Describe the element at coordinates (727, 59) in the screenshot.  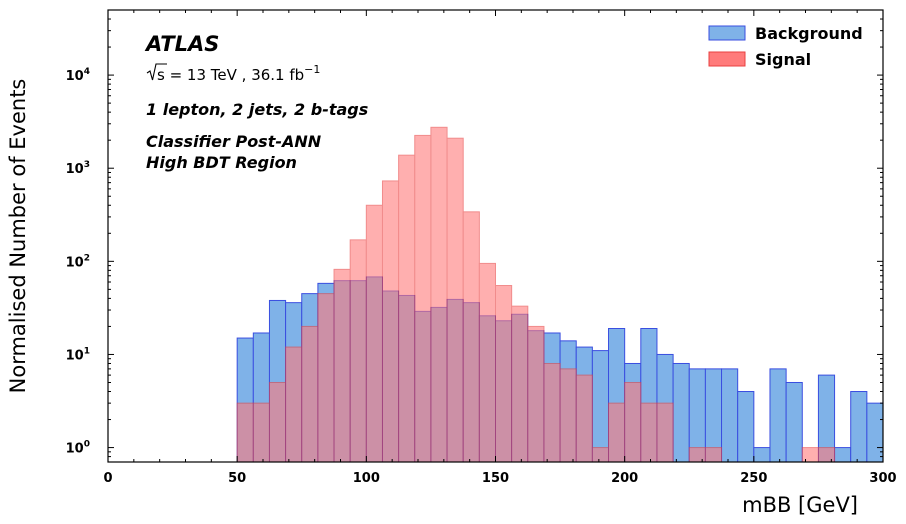
I see `legend-swatch-signal` at that location.